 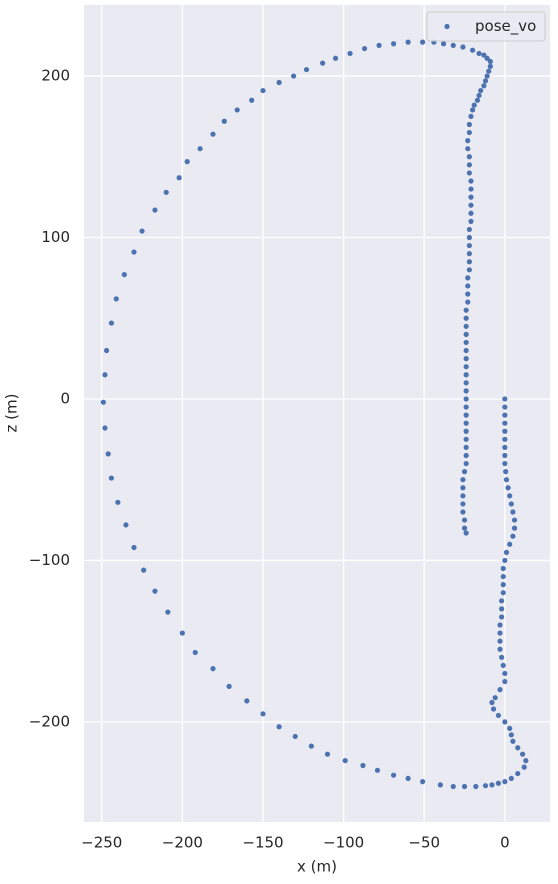 What do you see at coordinates (317, 867) in the screenshot?
I see `x-axis-label: x (m)` at bounding box center [317, 867].